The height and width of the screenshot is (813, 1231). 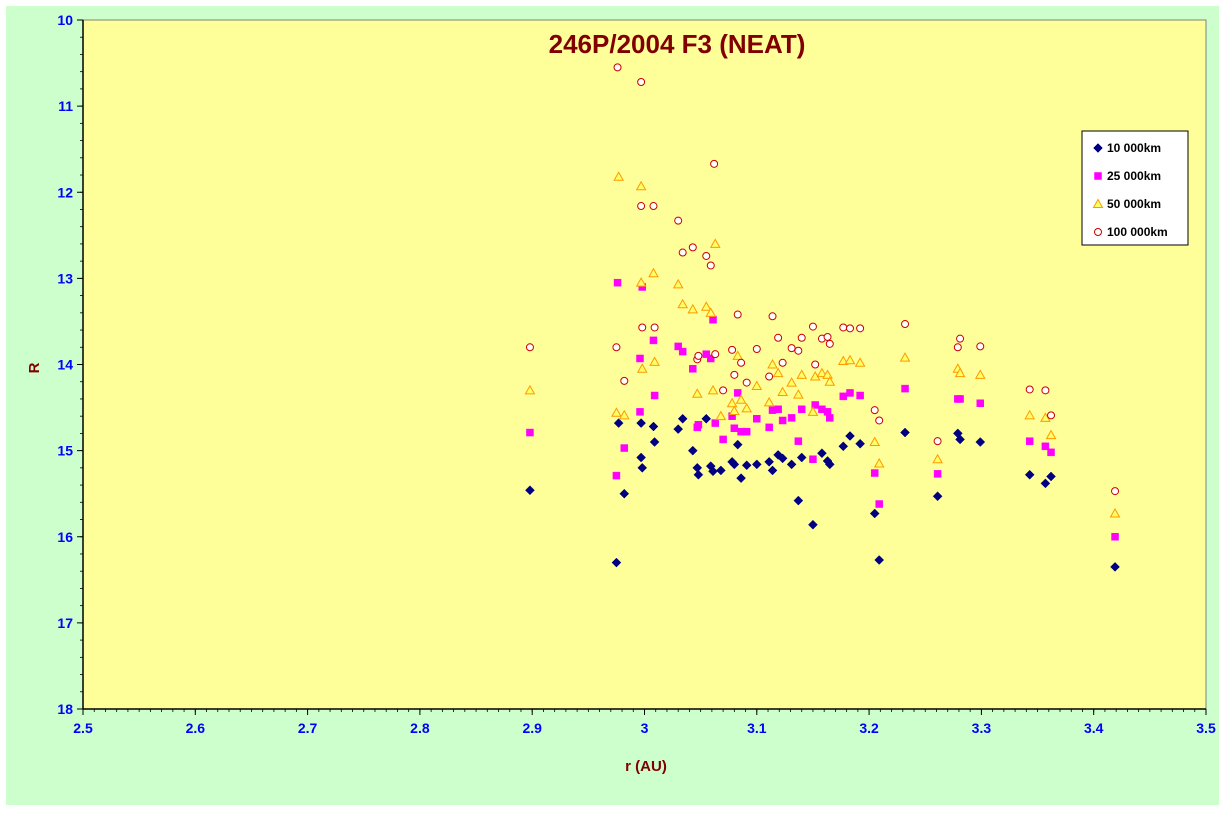 What do you see at coordinates (822, 492) in the screenshot?
I see `series-diamond` at bounding box center [822, 492].